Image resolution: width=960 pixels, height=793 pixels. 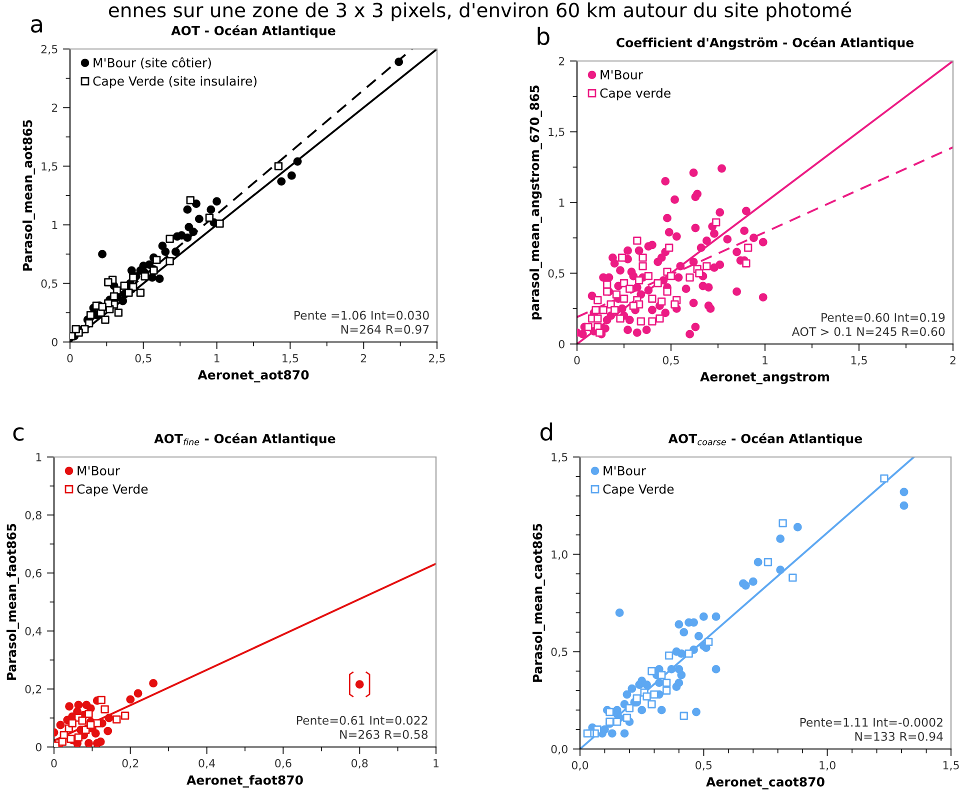 I want to click on text: c, so click(x=18, y=434).